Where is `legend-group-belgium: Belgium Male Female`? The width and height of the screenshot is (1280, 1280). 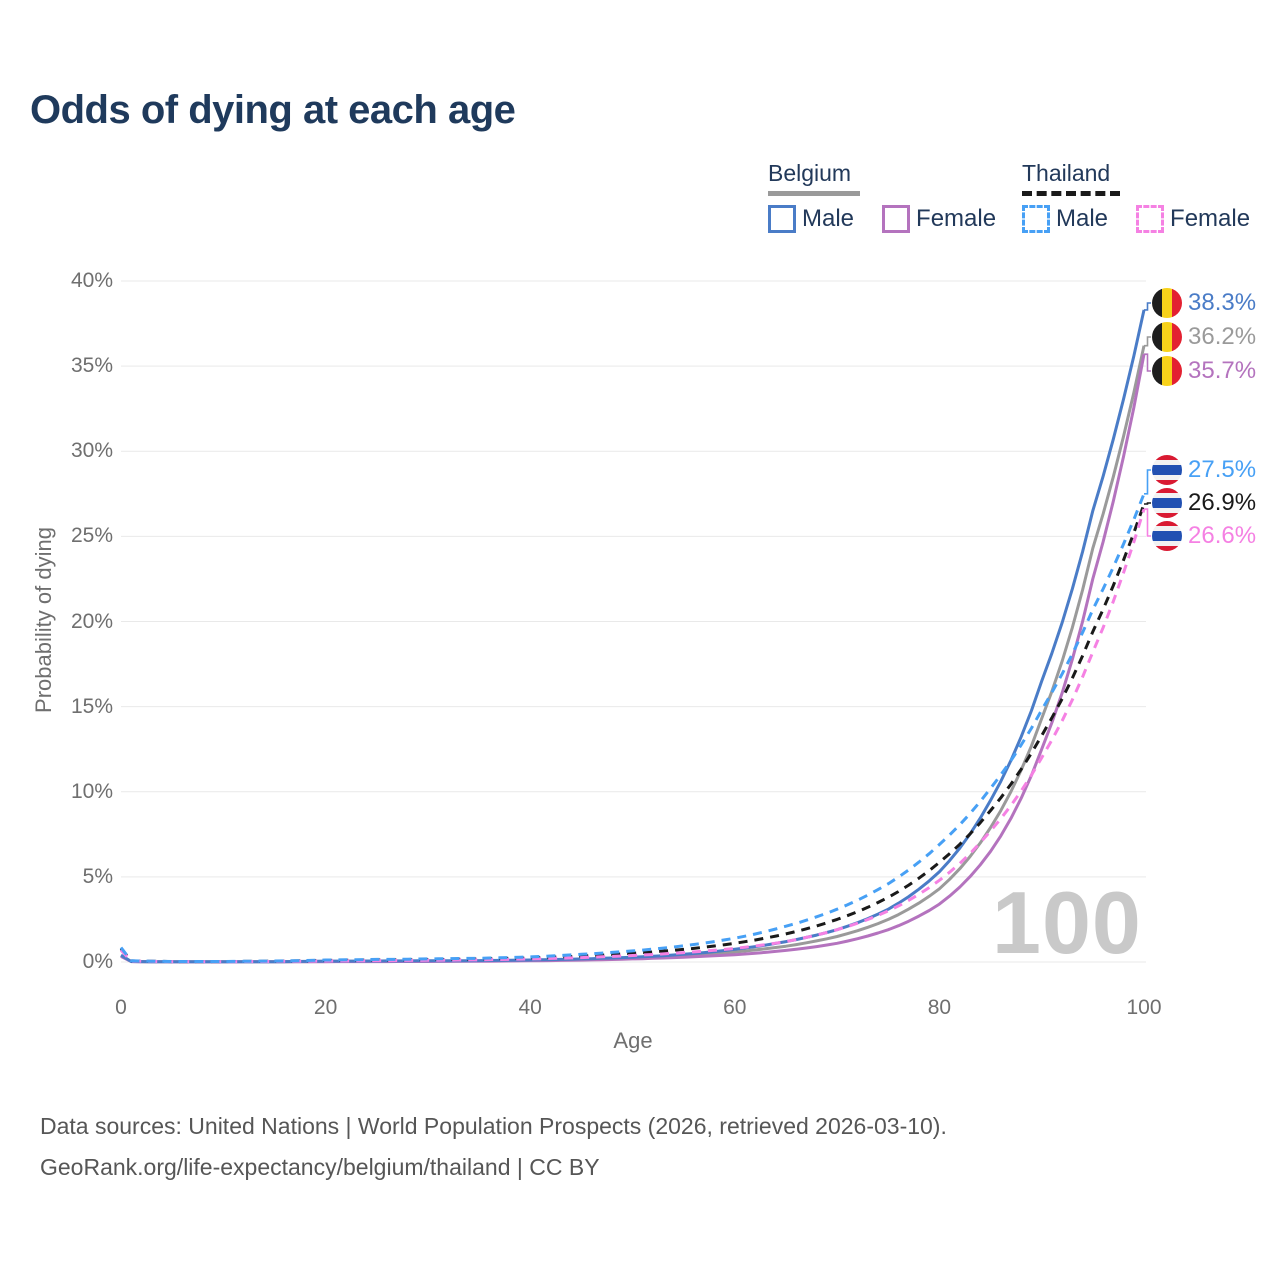
legend-group-belgium: Belgium Male Female is located at coordinates (882, 196).